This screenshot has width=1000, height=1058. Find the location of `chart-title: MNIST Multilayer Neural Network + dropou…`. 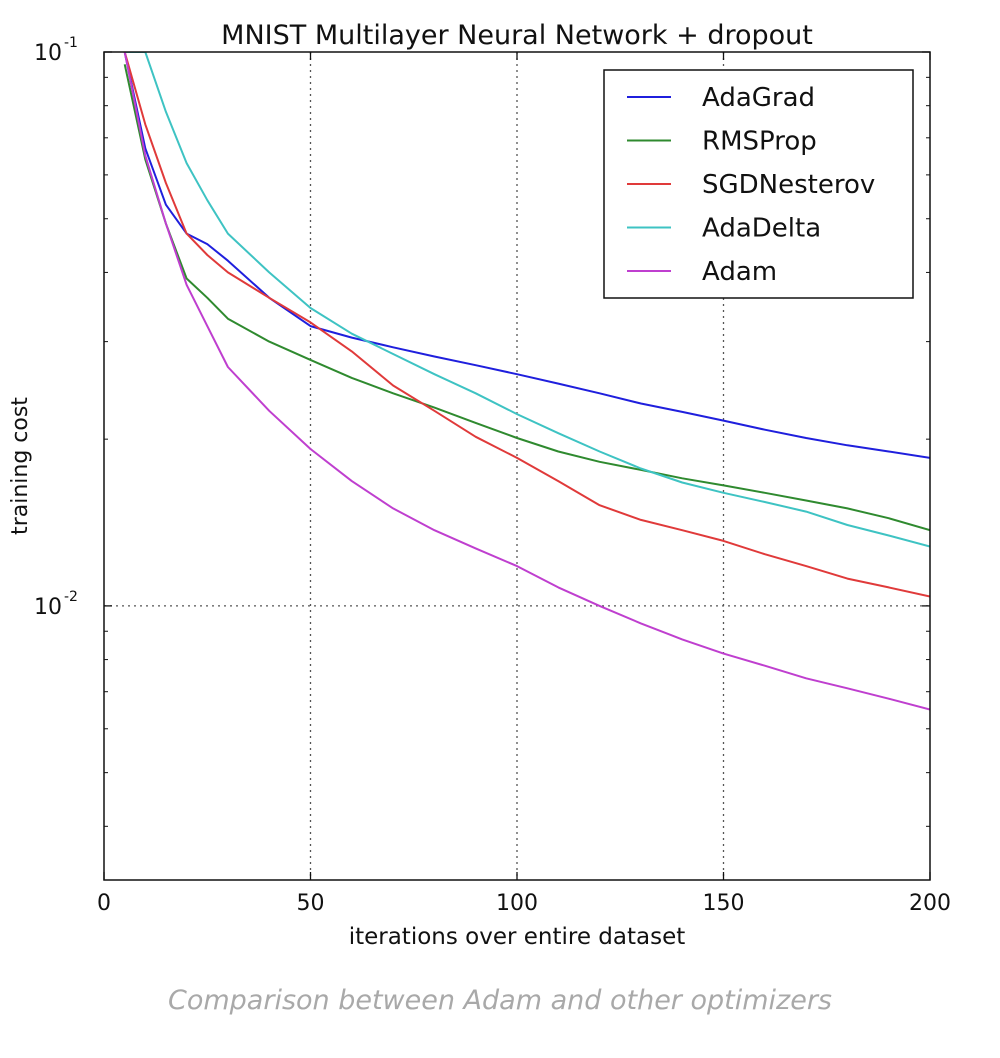

chart-title: MNIST Multilayer Neural Network + dropou… is located at coordinates (517, 35).